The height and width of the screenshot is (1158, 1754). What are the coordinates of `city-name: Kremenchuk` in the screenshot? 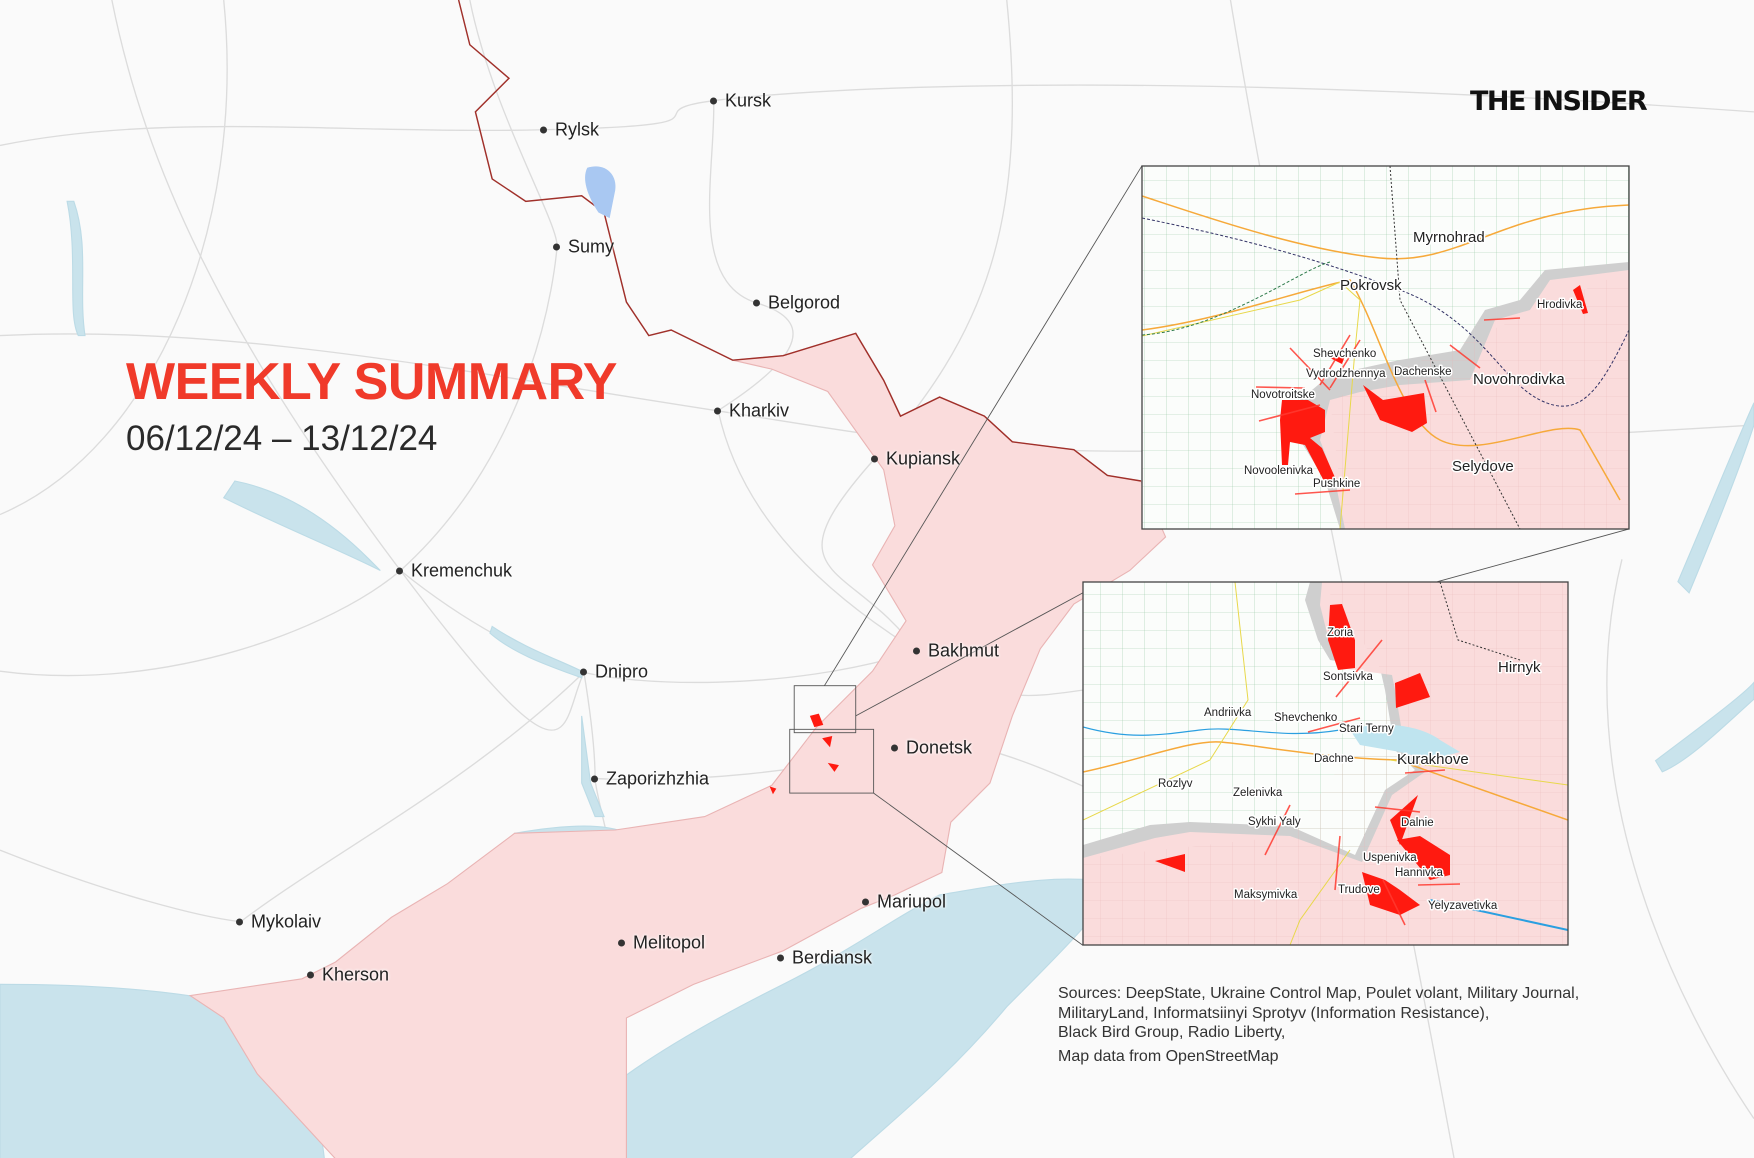 It's located at (462, 570).